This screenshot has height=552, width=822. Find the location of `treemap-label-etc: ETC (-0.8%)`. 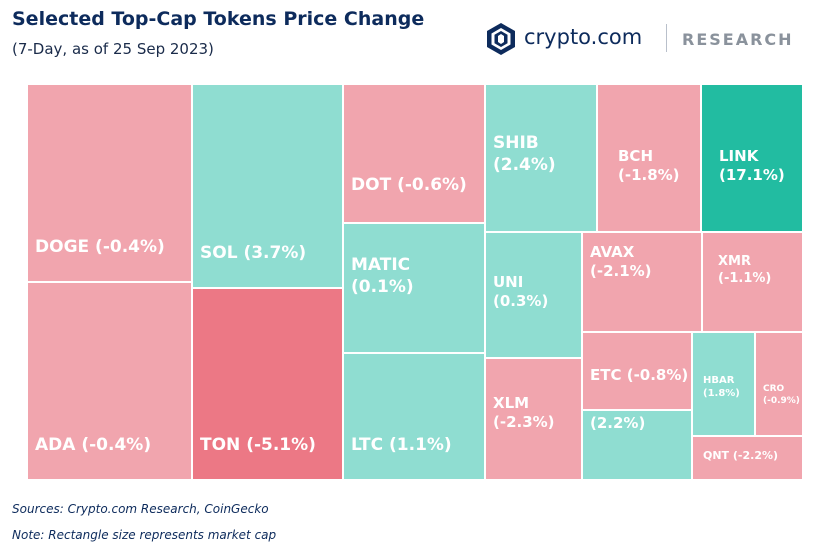

treemap-label-etc: ETC (-0.8%) is located at coordinates (639, 375).